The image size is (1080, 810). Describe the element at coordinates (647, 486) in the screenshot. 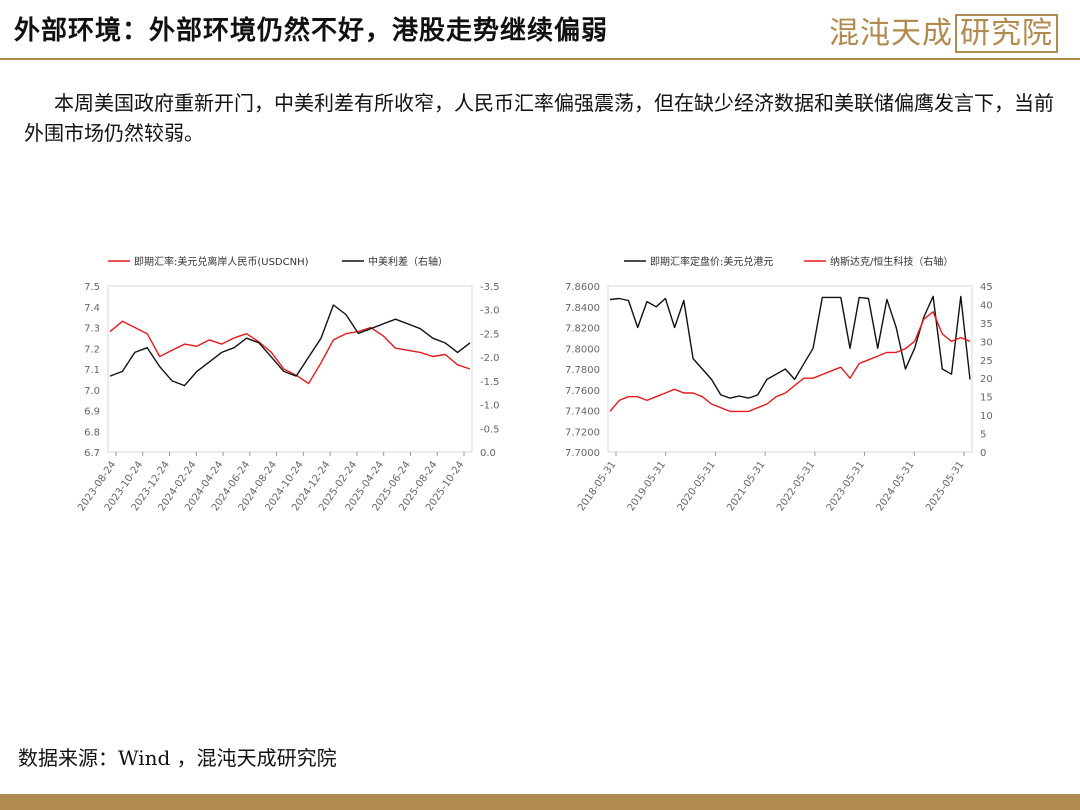

I see `x-tick-label: 2019-05-31` at that location.